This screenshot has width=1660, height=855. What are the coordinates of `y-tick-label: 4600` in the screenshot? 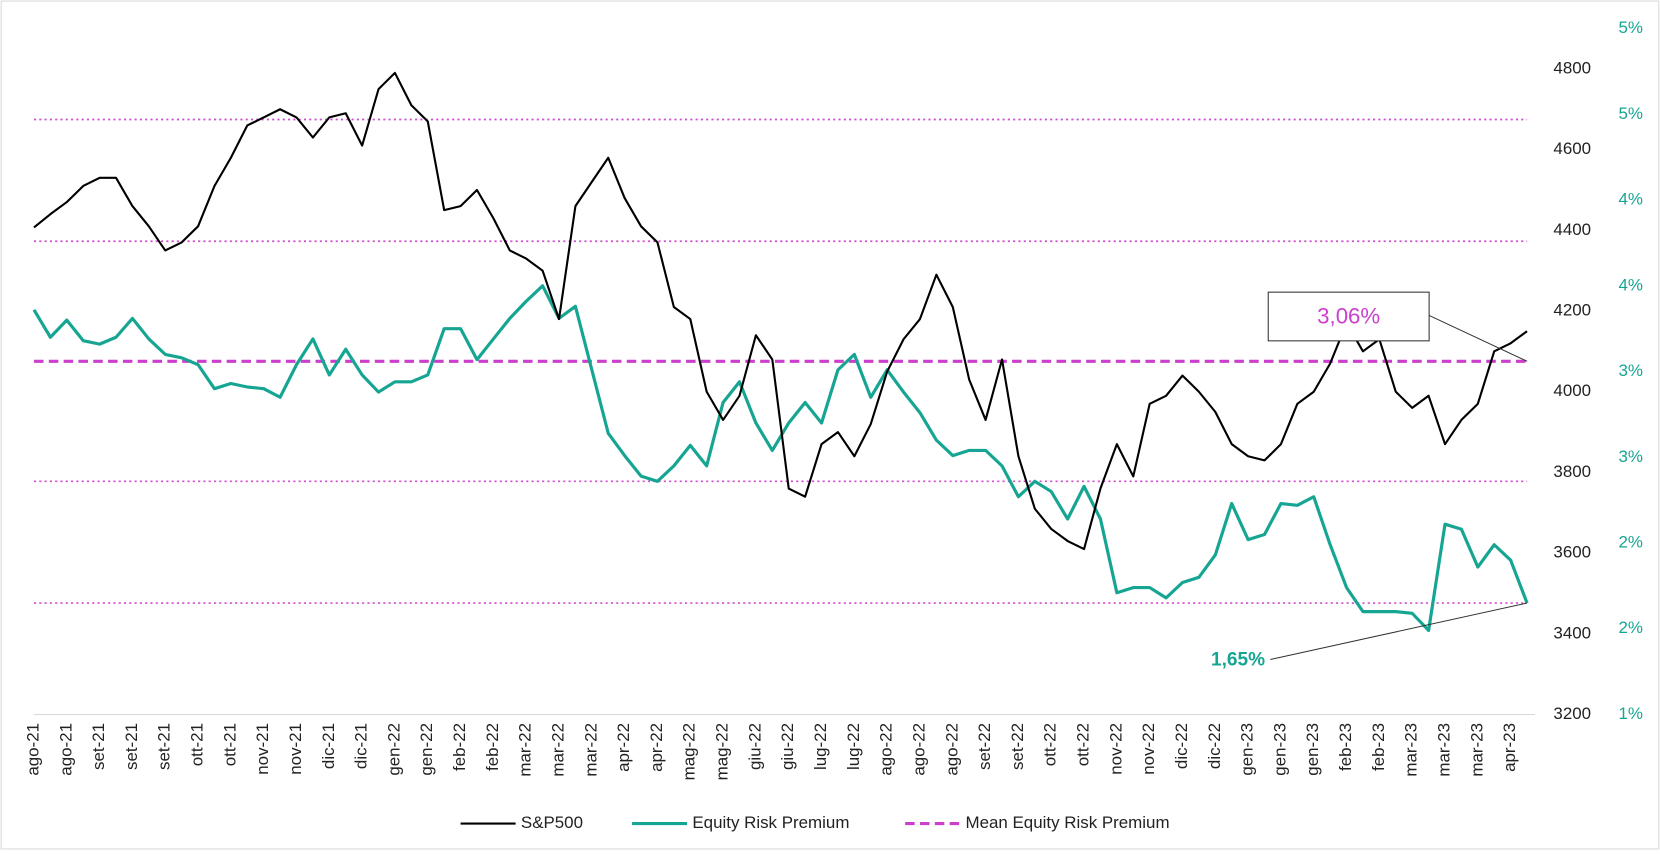 It's located at (1572, 148).